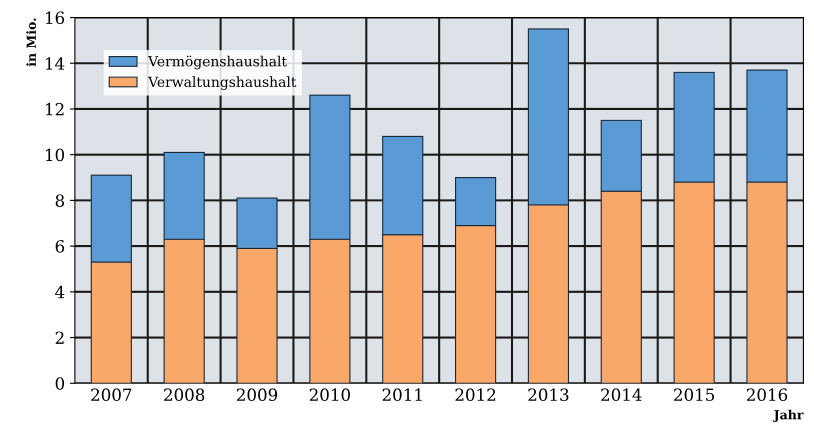 The image size is (814, 438). I want to click on x-tick-label: 2012, so click(476, 395).